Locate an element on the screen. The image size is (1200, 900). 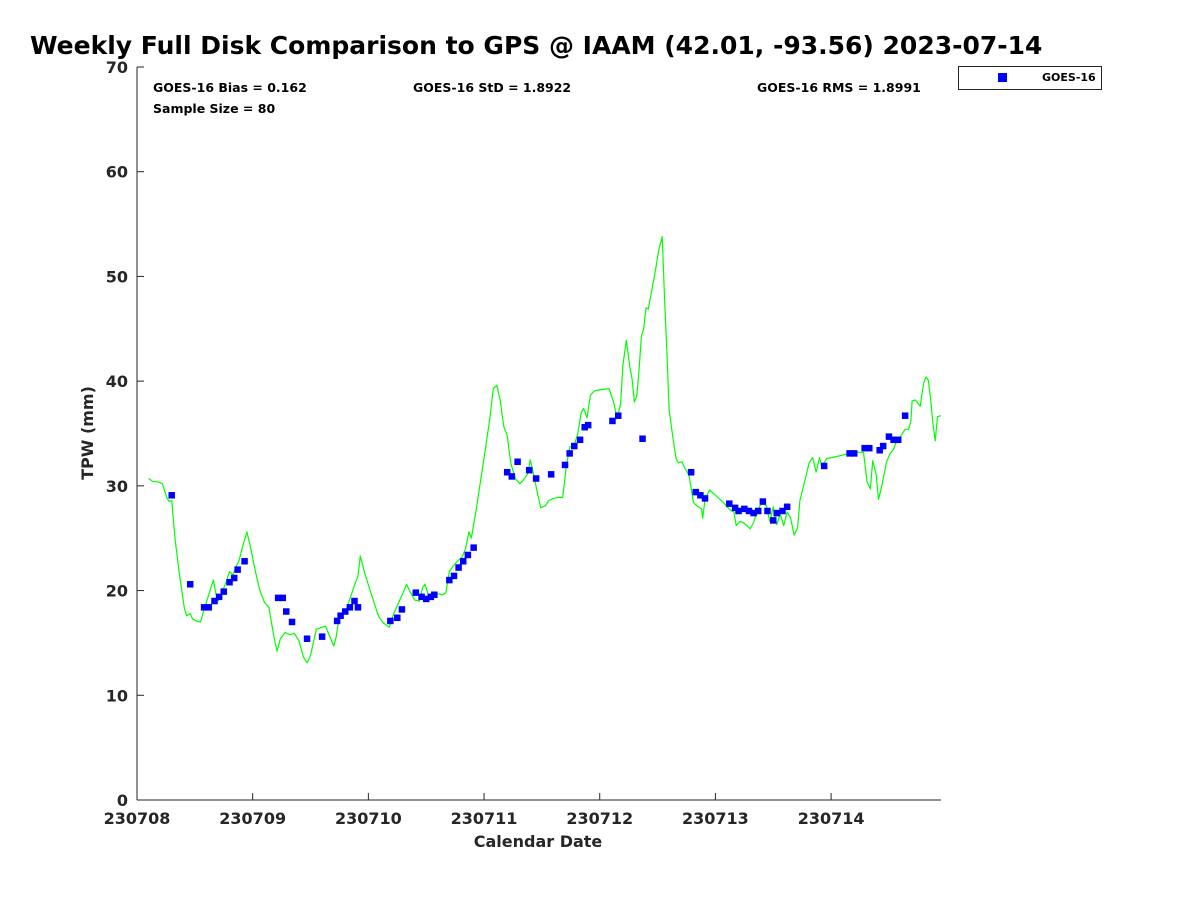
y-tick-label: 70 is located at coordinates (117, 67).